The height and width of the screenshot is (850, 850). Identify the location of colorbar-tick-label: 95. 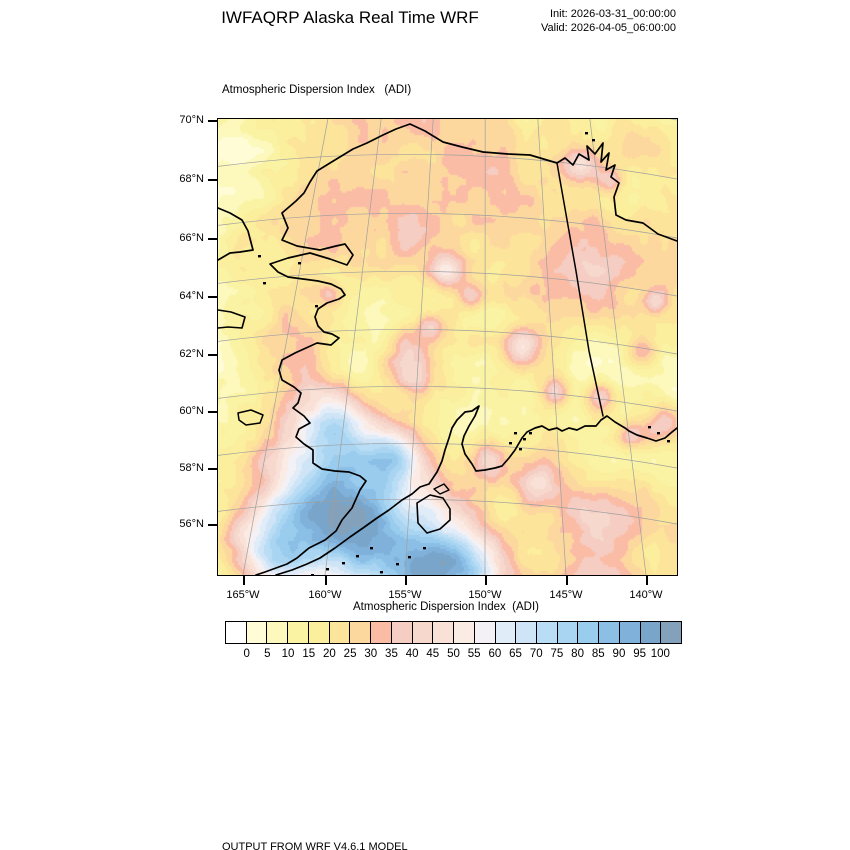
(640, 654).